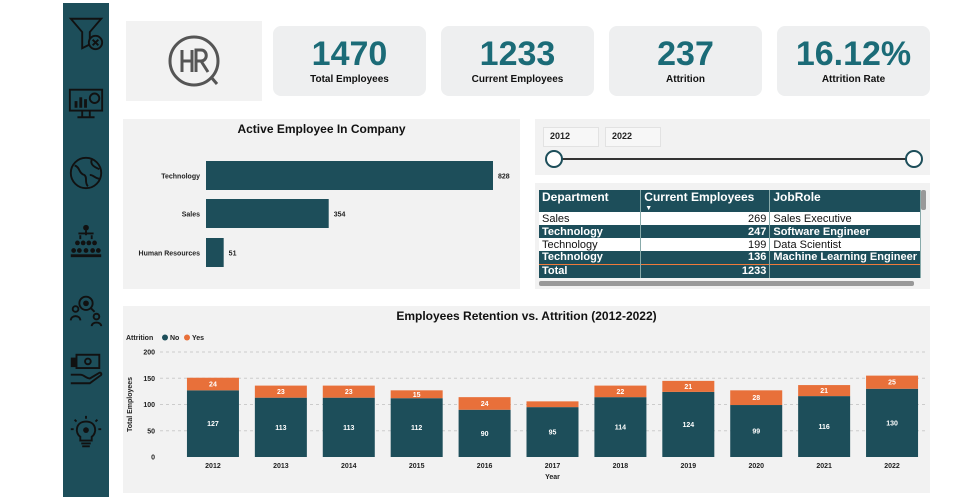 This screenshot has width=960, height=497. I want to click on table-row: Sales 269 Sales Executive, so click(730, 218).